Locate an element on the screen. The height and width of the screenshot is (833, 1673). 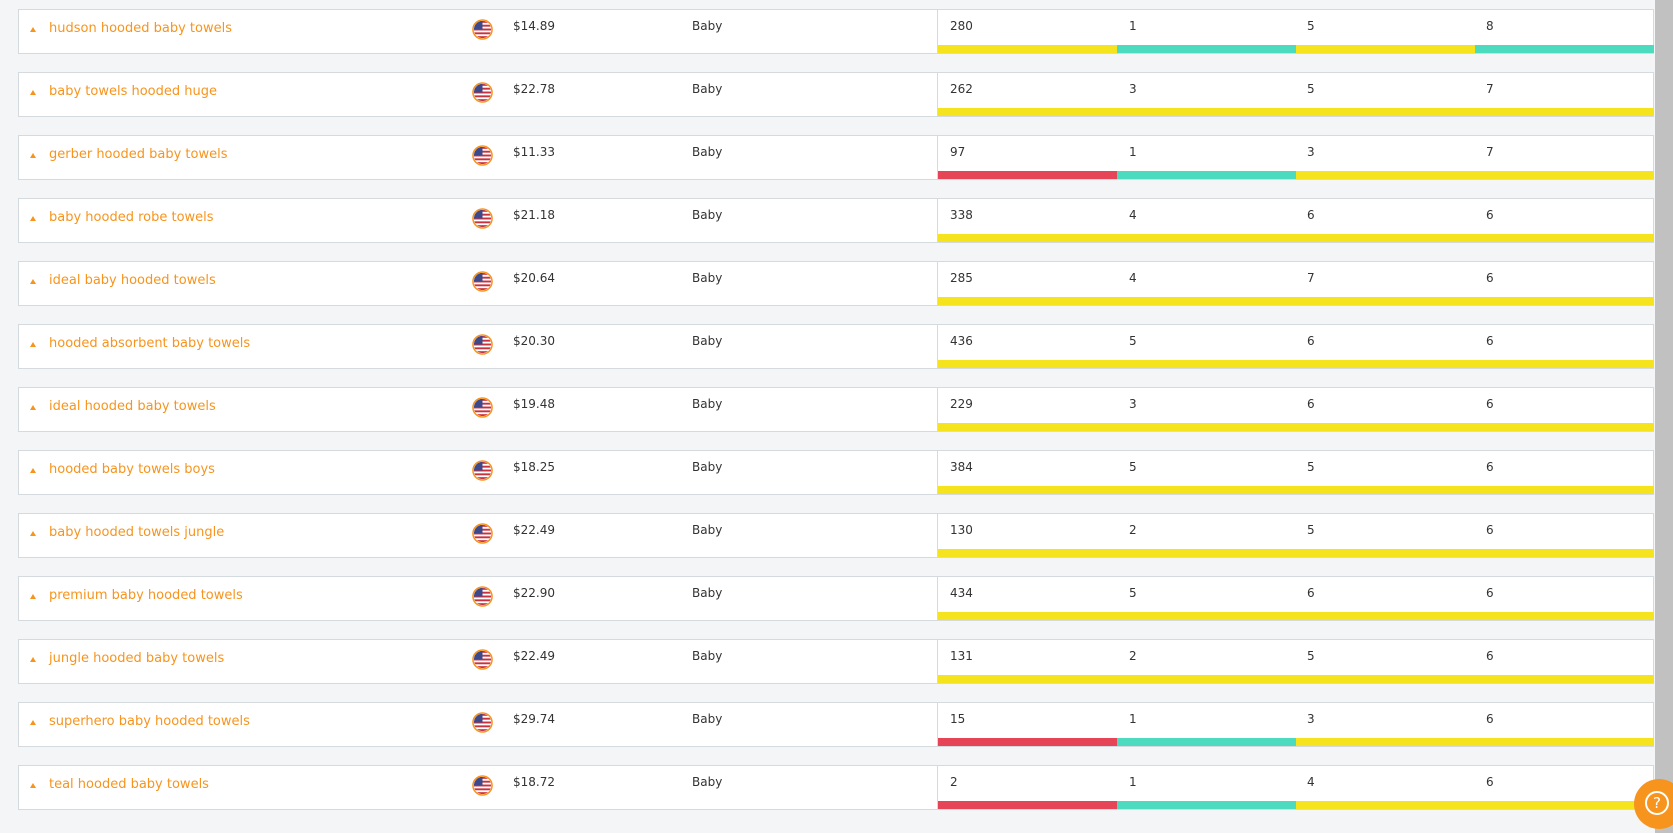
price-value: $18.25 is located at coordinates (534, 467).